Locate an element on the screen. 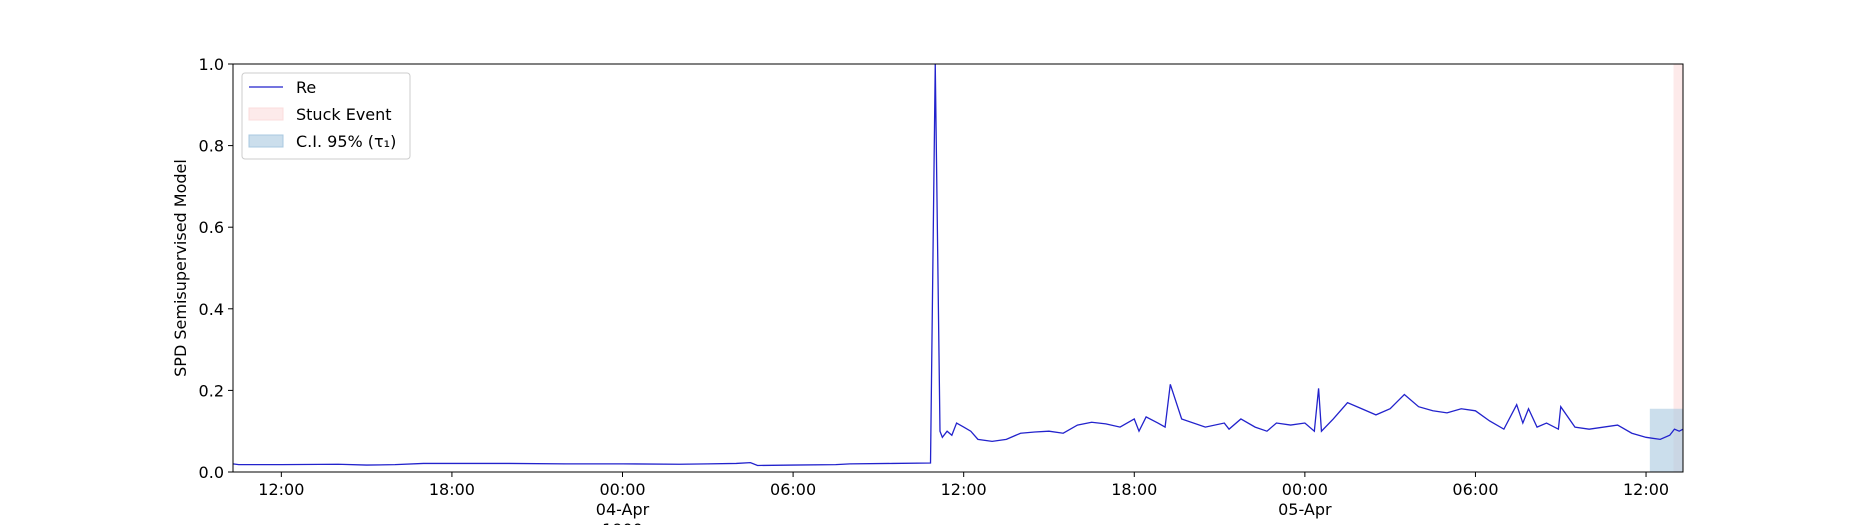 This screenshot has height=525, width=1850. y-tick-label: 0.6 is located at coordinates (211, 227).